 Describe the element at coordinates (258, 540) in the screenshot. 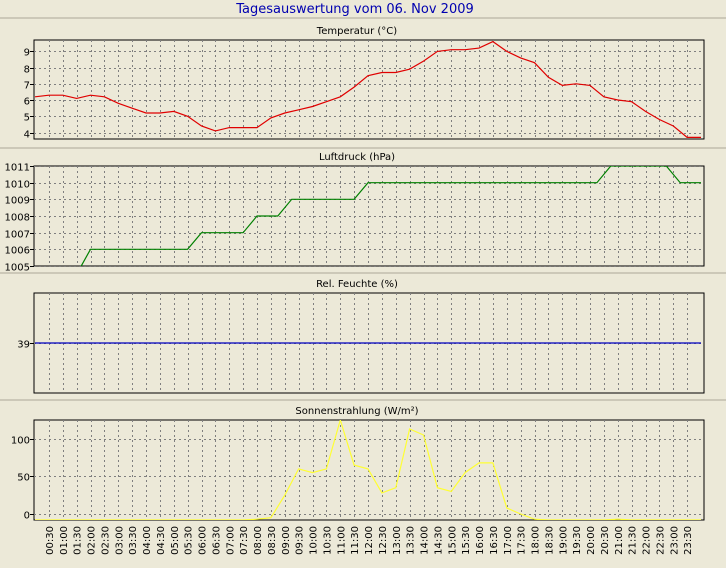

I see `x-tick-label: 08:00` at that location.